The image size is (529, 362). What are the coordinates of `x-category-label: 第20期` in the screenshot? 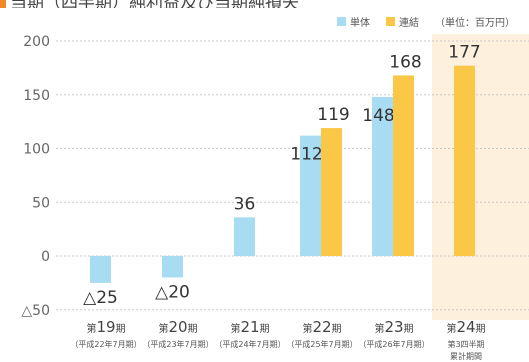 It's located at (177, 327).